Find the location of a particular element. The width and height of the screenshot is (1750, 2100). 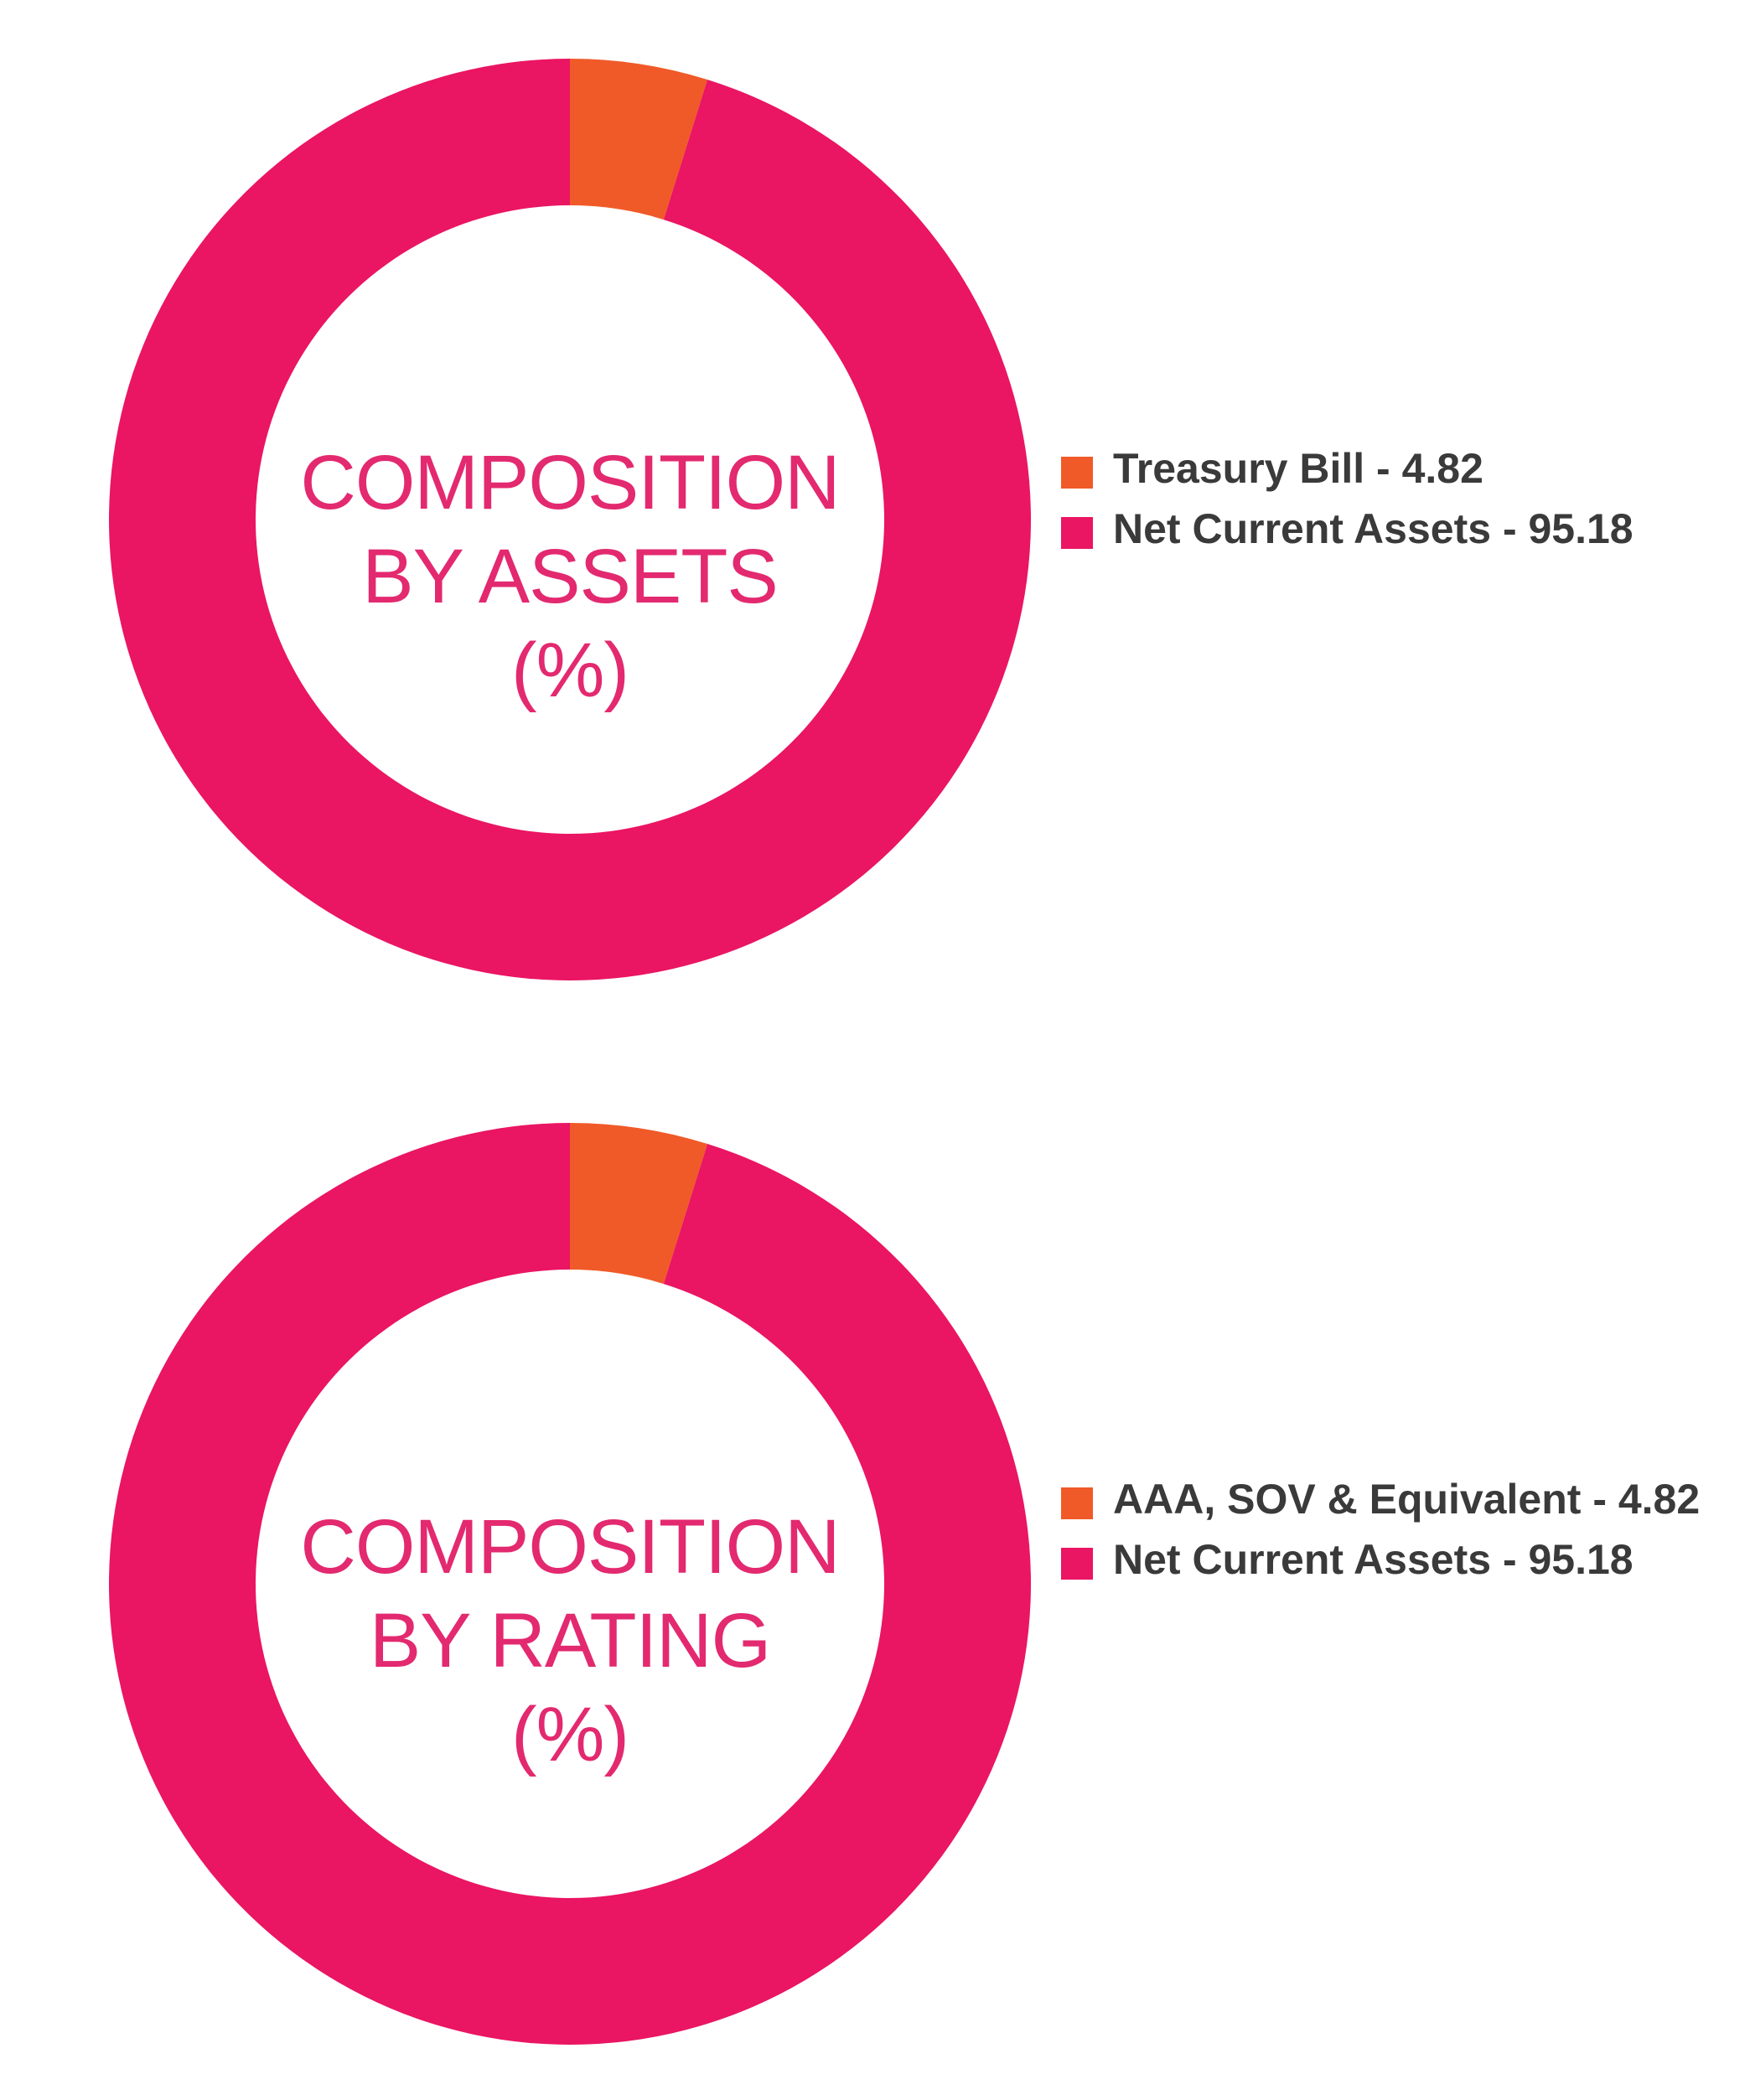

legend-item-treasury-bill: Treasury Bill - 4.82 is located at coordinates (1396, 469).